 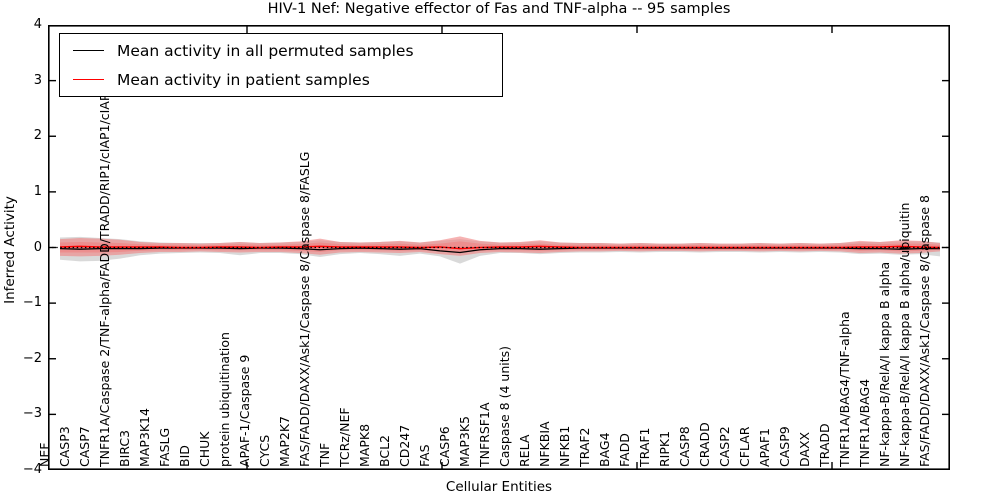 I want to click on x-tick-label: MAP2K7, so click(x=284, y=441).